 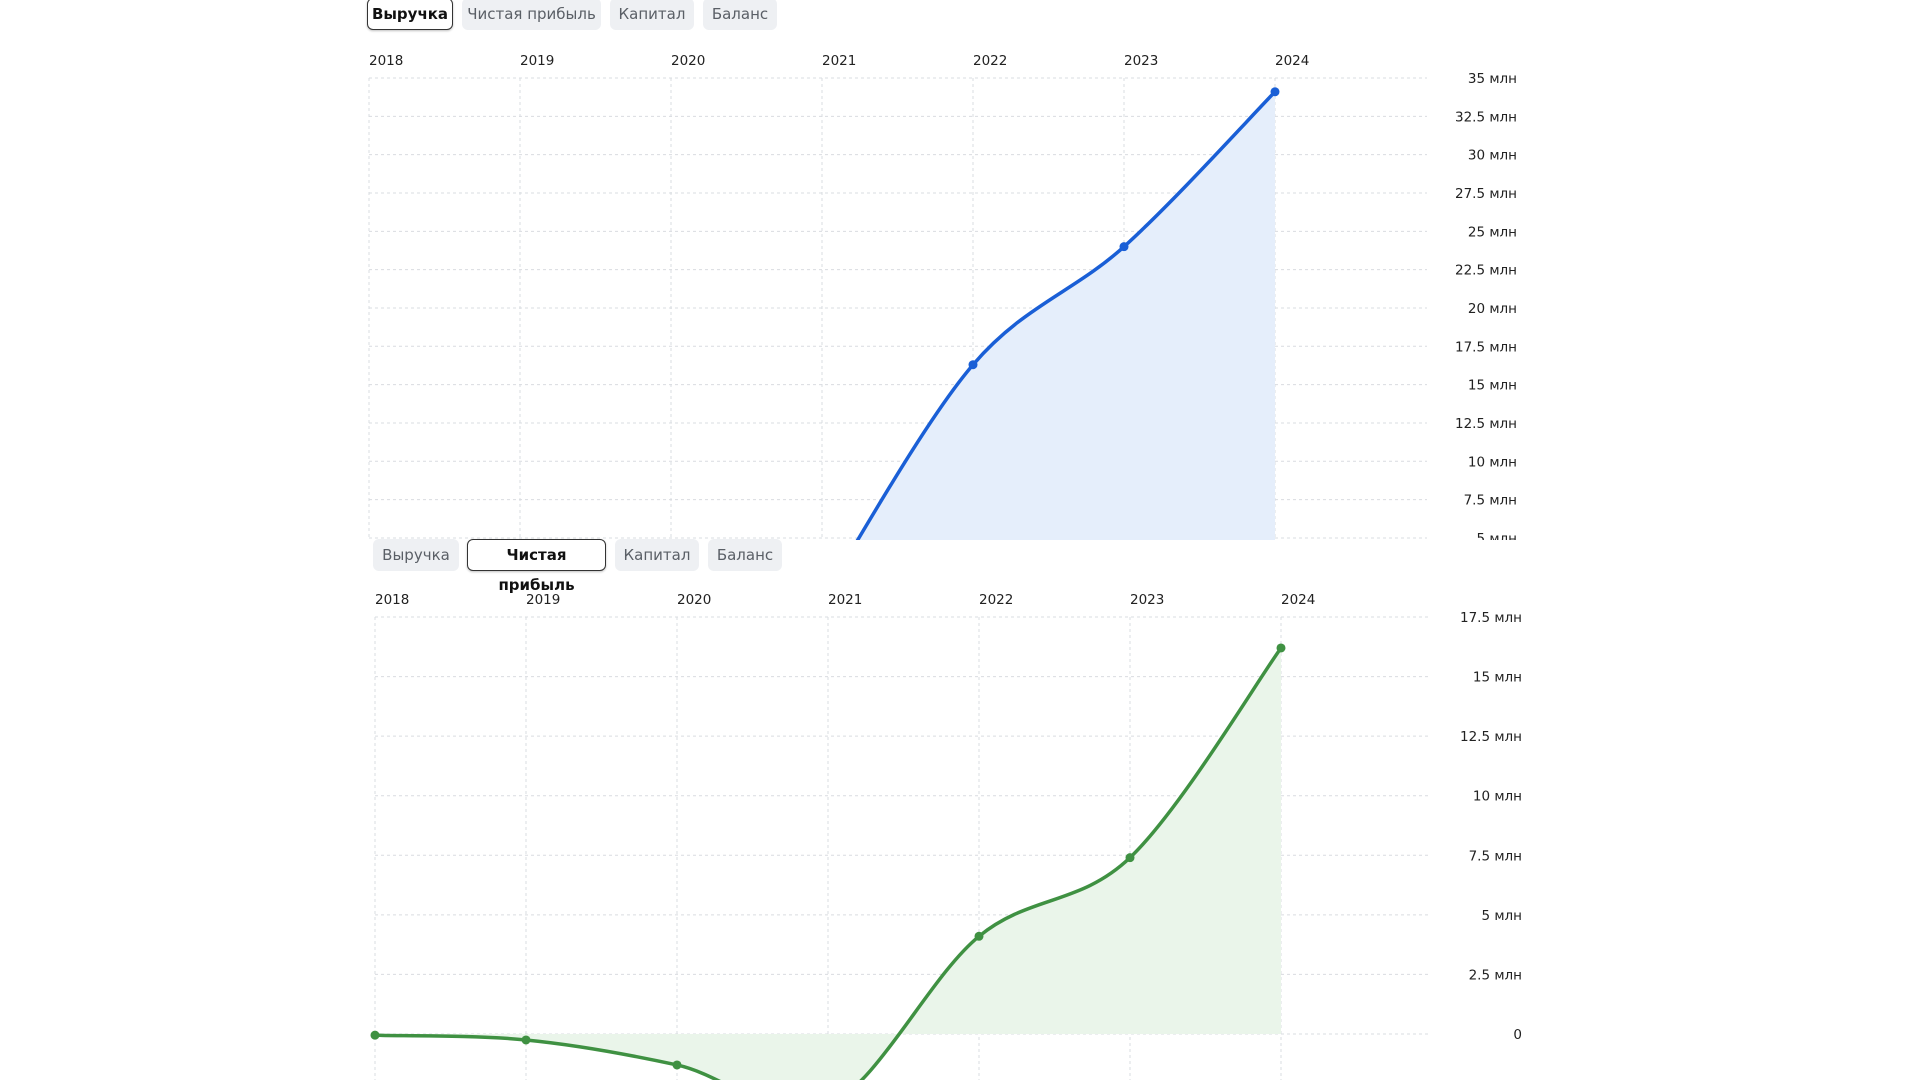 What do you see at coordinates (1517, 1035) in the screenshot?
I see `y-tick-label: 0` at bounding box center [1517, 1035].